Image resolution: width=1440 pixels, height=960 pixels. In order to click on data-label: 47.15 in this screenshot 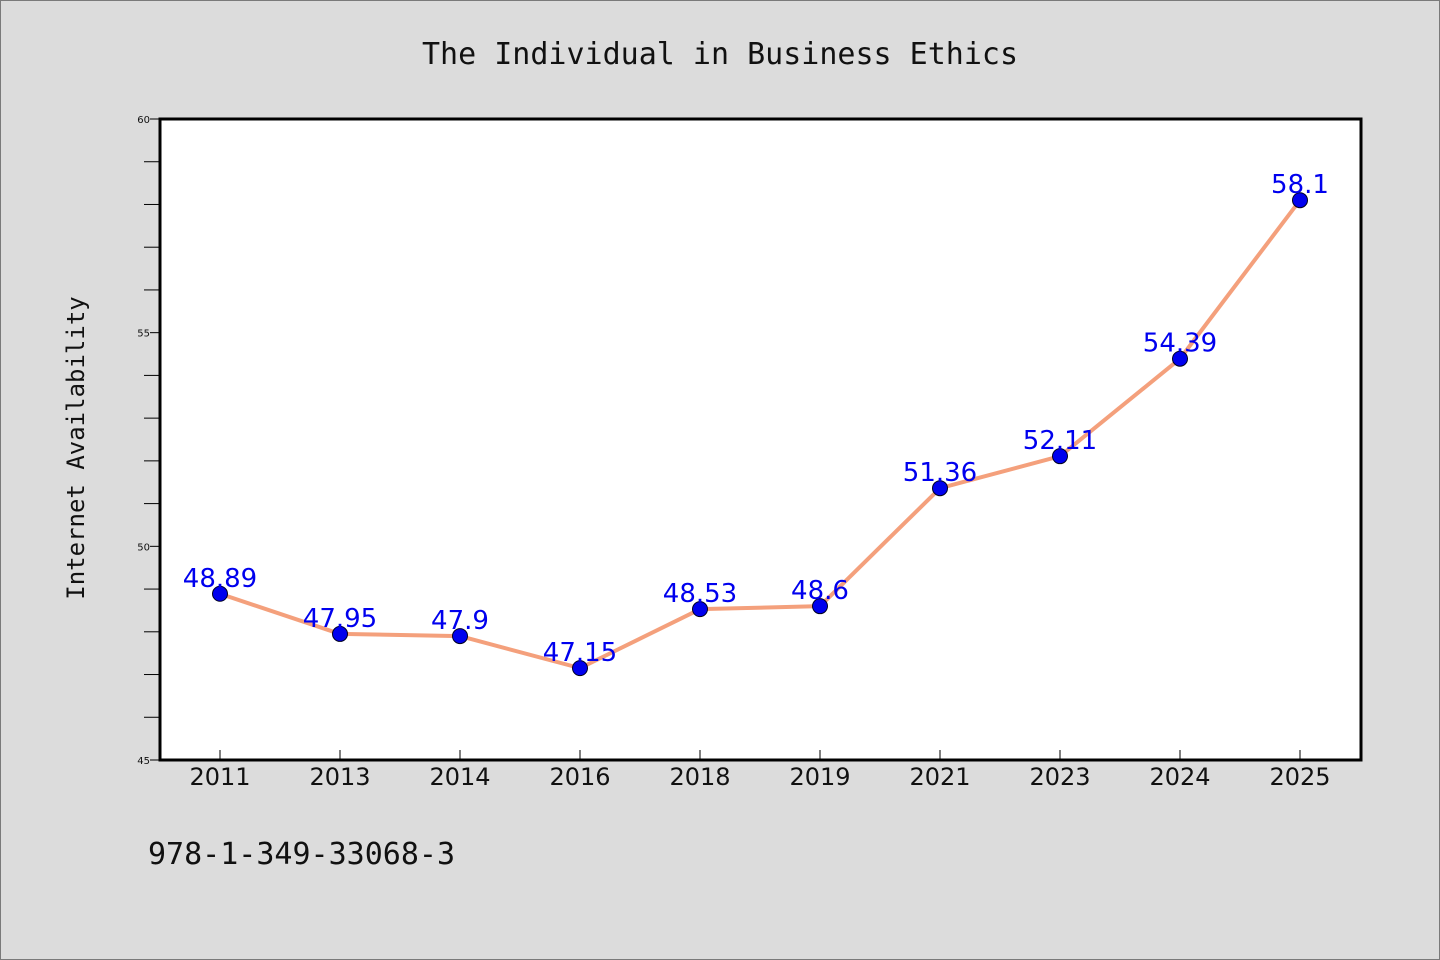, I will do `click(580, 653)`.